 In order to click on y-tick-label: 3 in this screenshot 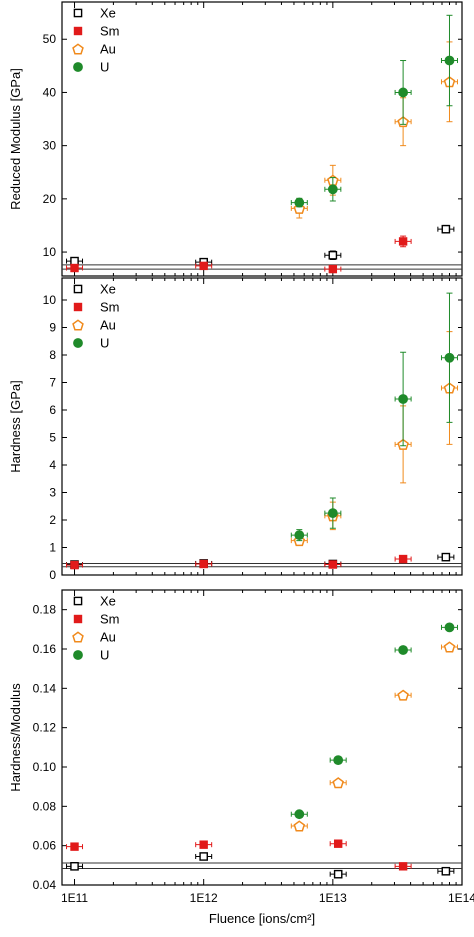, I will do `click(52, 493)`.